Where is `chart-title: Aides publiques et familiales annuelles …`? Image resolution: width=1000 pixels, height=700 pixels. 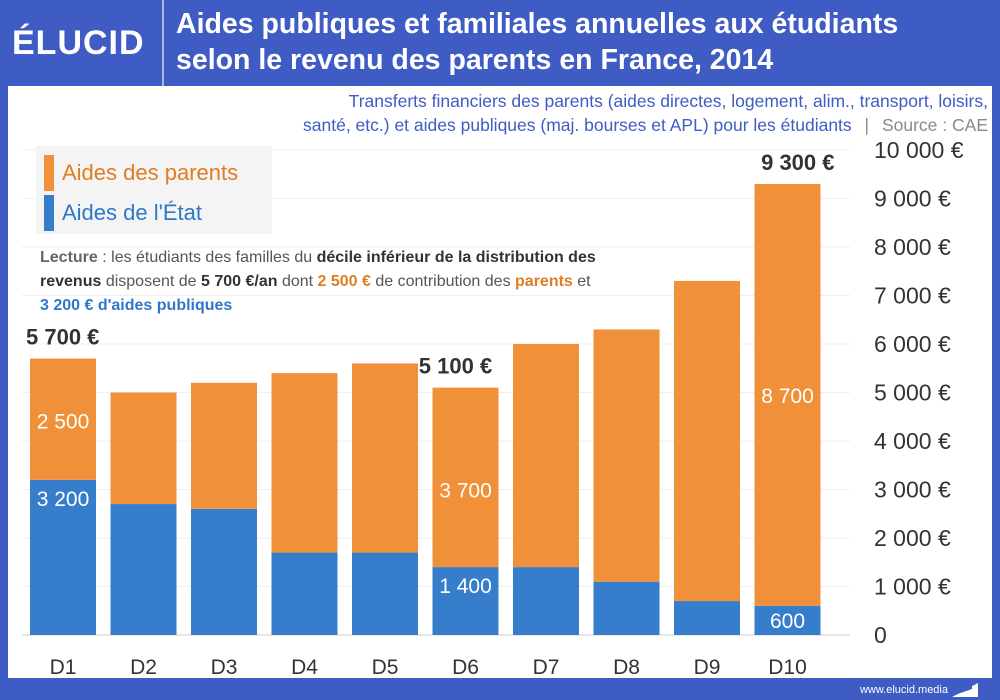
chart-title: Aides publiques et familiales annuelles … is located at coordinates (586, 42).